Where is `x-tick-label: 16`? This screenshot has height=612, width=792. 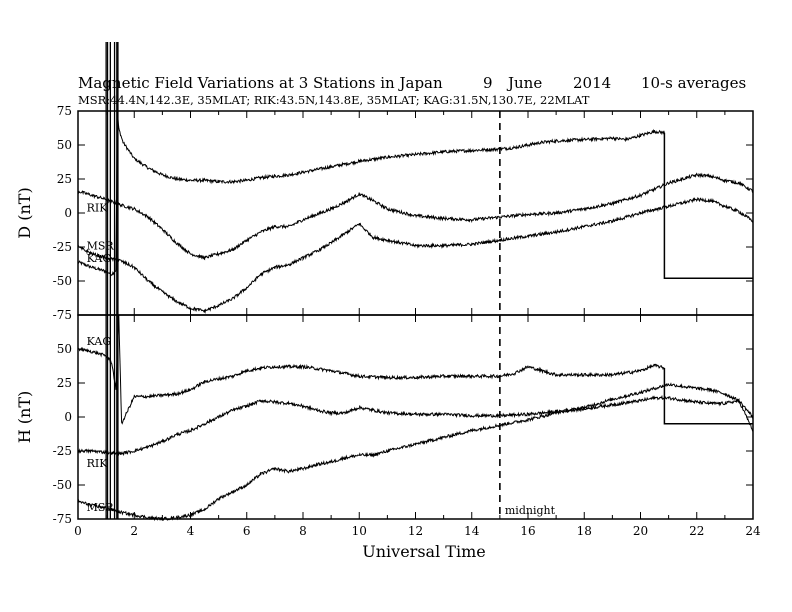
x-tick-label: 16 is located at coordinates (527, 531).